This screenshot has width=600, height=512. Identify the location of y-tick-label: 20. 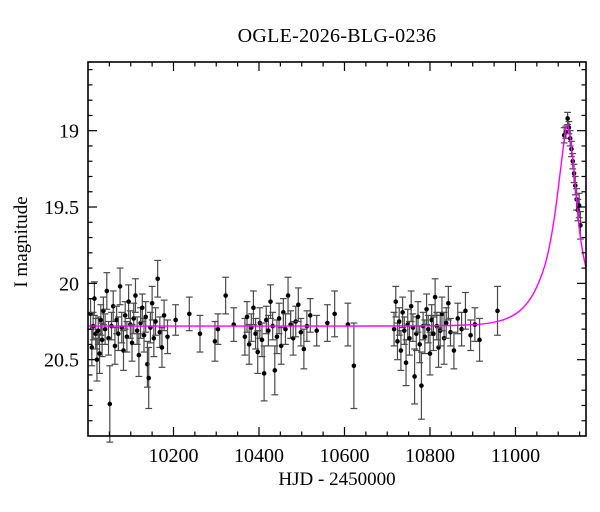
(69, 284).